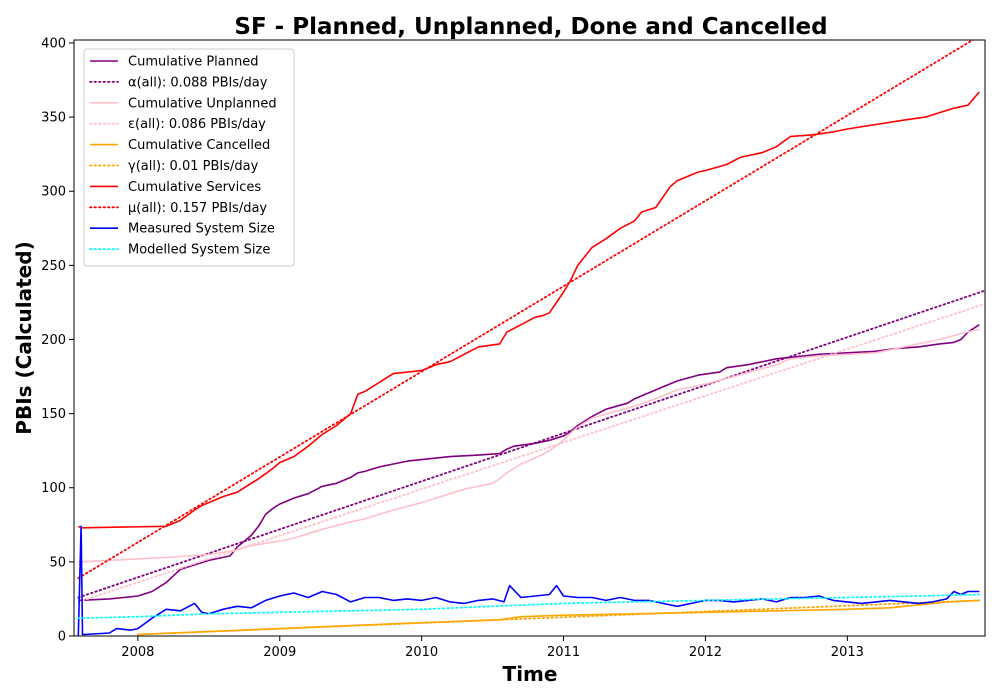 The width and height of the screenshot is (1000, 700). What do you see at coordinates (847, 652) in the screenshot?
I see `x-tick-label: 2013` at bounding box center [847, 652].